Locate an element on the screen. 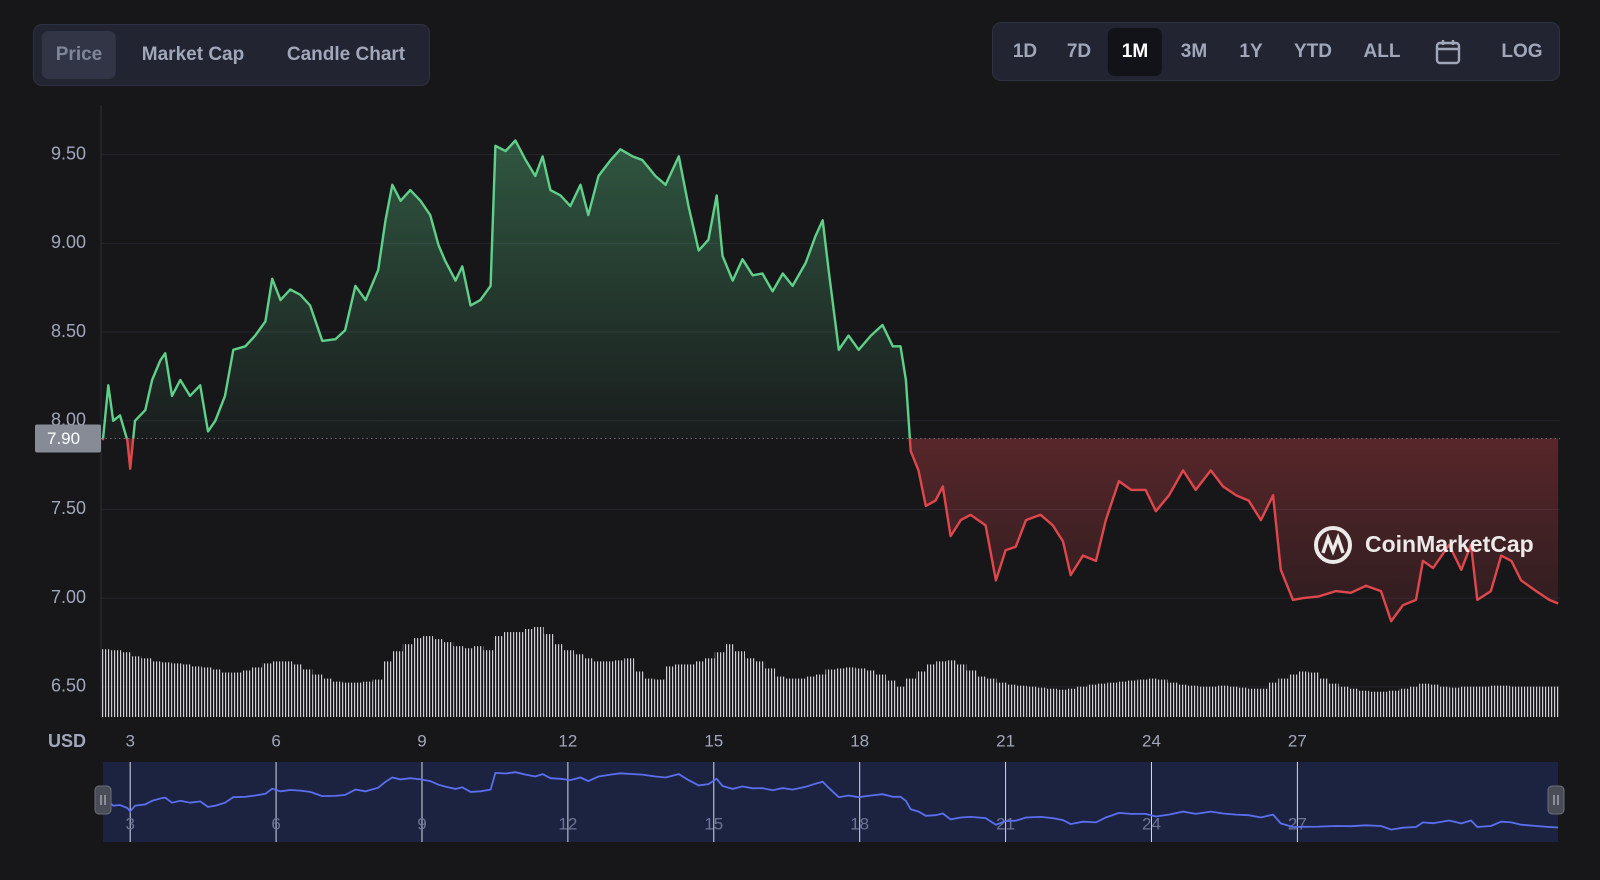 The image size is (1600, 880). baseline-label: 7.90 is located at coordinates (63, 438).